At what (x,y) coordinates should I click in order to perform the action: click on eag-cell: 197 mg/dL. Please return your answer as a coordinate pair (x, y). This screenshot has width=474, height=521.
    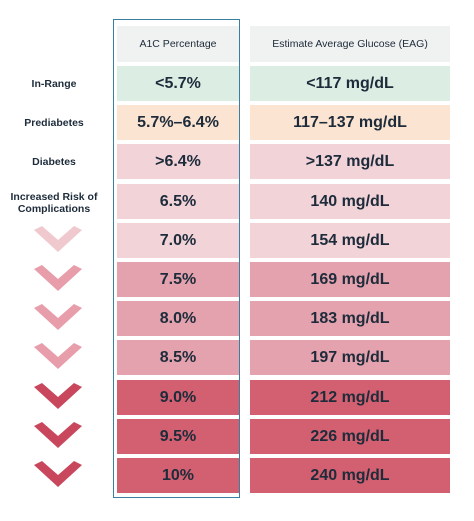
    Looking at the image, I should click on (350, 357).